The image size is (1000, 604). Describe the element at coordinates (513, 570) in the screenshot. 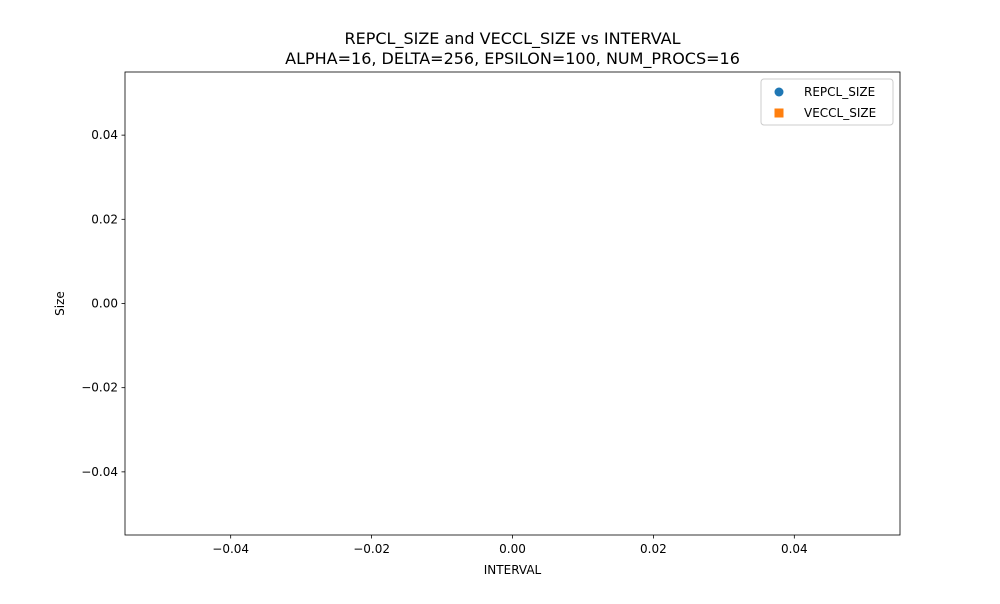

I see `x-axis-label: INTERVAL` at that location.